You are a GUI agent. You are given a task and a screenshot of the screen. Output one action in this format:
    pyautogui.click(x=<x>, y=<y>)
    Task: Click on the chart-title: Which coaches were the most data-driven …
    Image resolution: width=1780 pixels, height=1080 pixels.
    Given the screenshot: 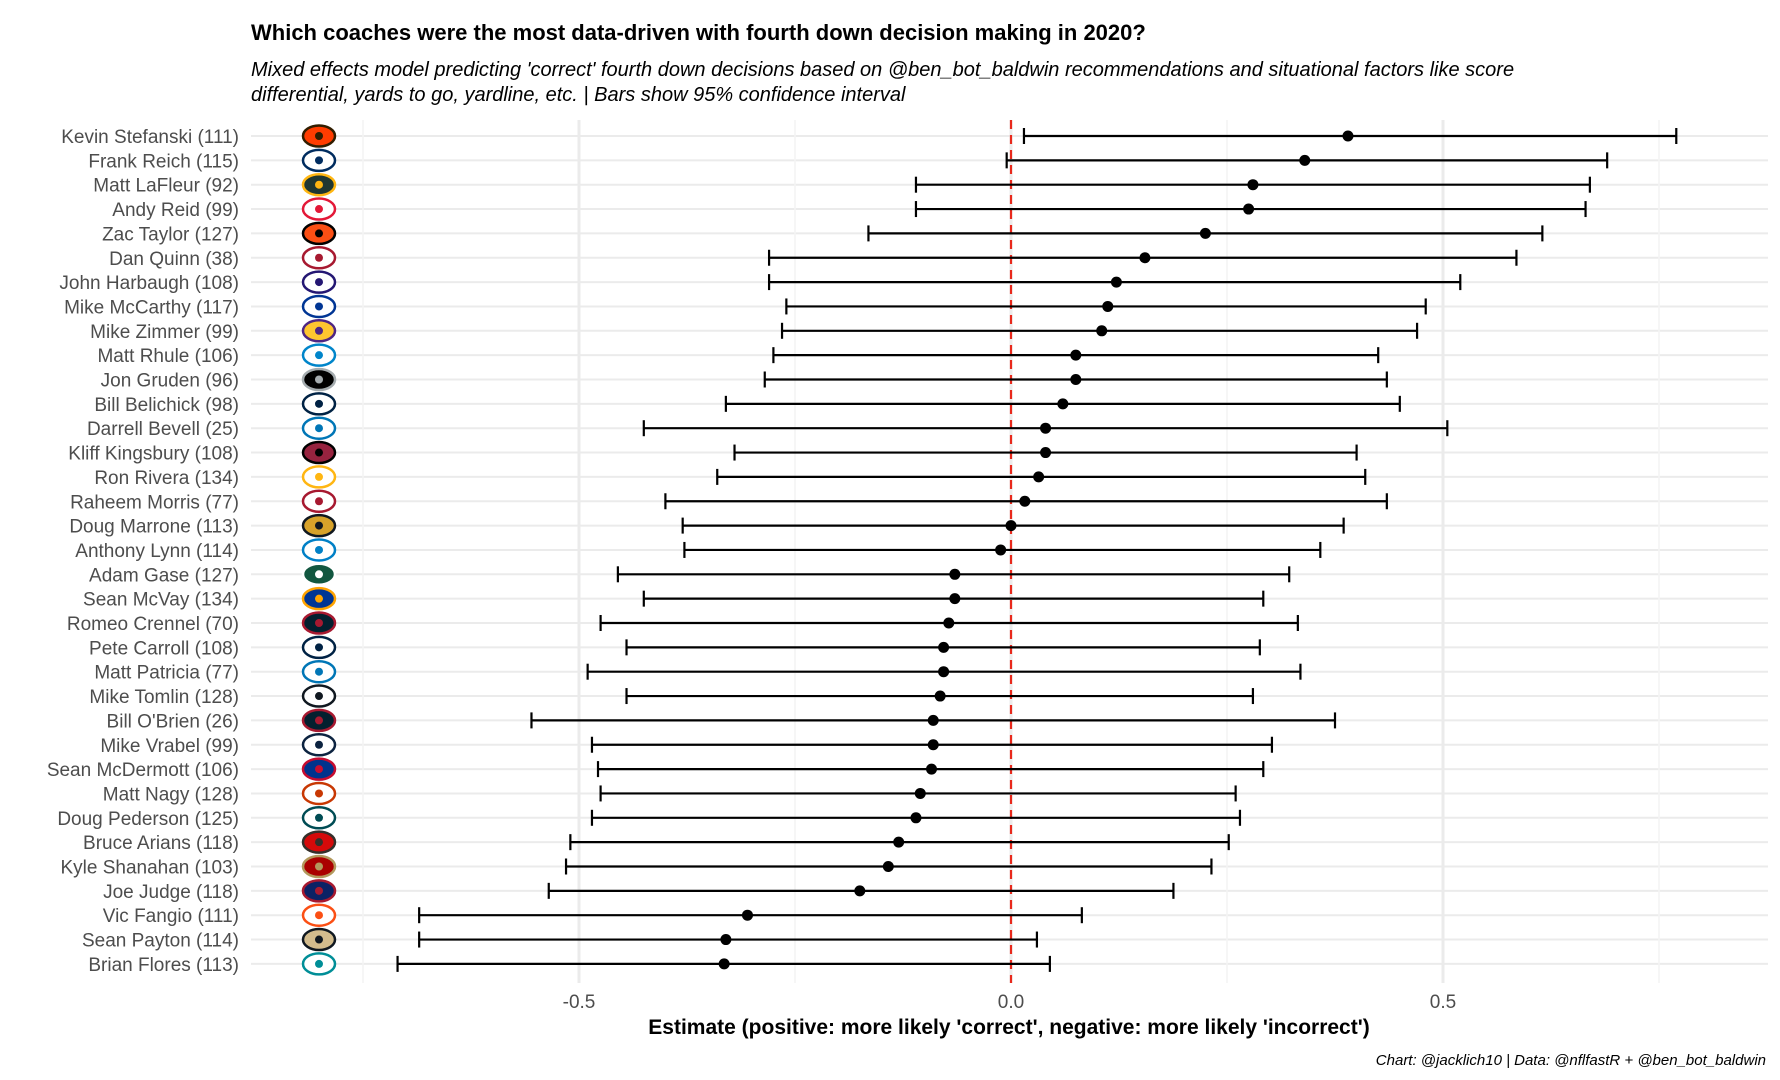 What is the action you would take?
    pyautogui.click(x=698, y=32)
    